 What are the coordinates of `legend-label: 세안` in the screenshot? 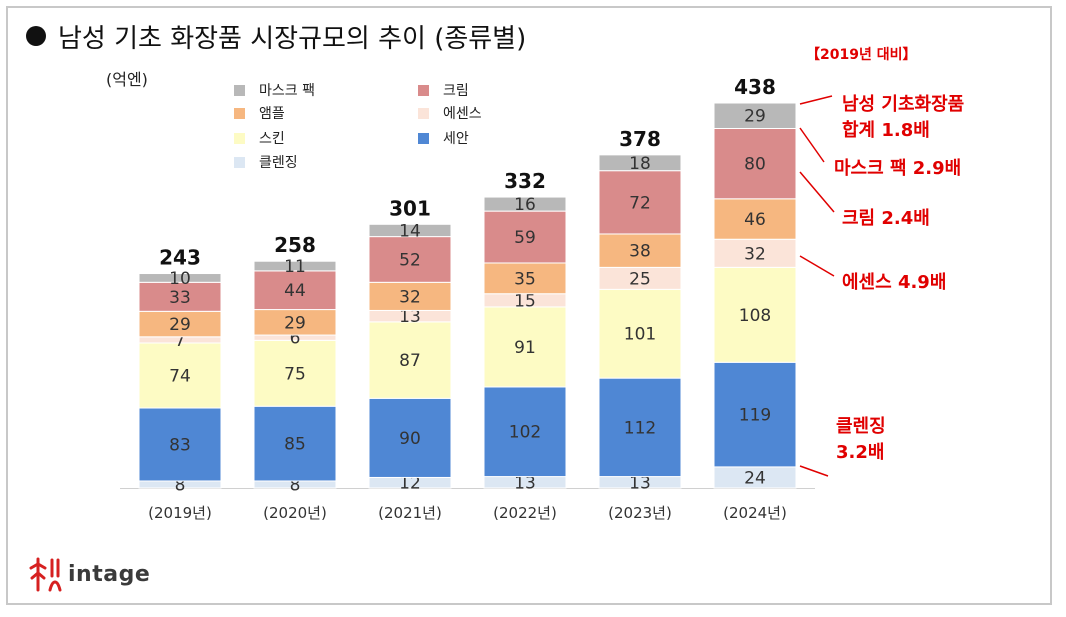 It's located at (456, 139).